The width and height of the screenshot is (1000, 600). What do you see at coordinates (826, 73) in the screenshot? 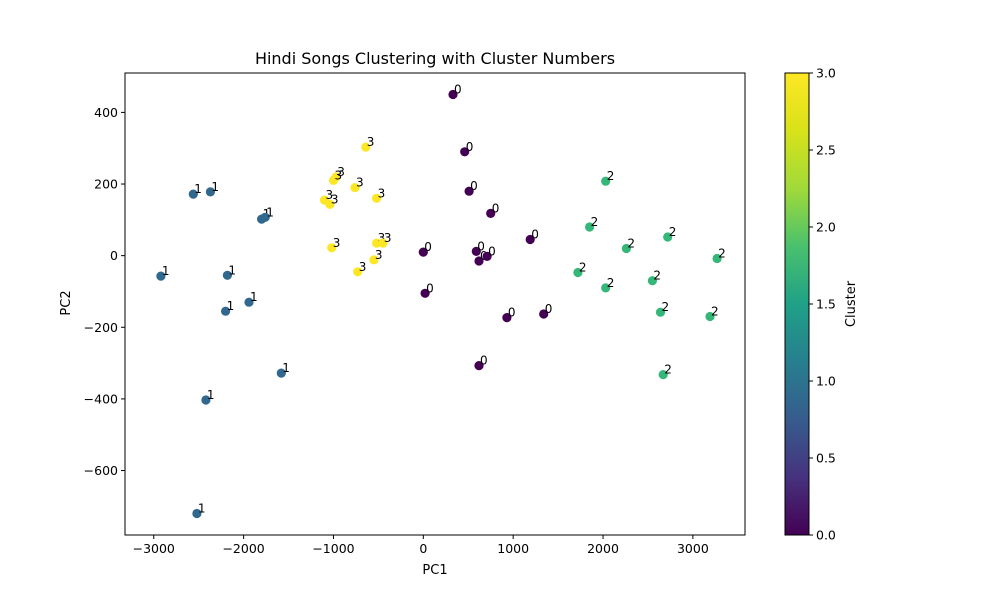
I see `colorbar-tick-label: 3.0` at bounding box center [826, 73].